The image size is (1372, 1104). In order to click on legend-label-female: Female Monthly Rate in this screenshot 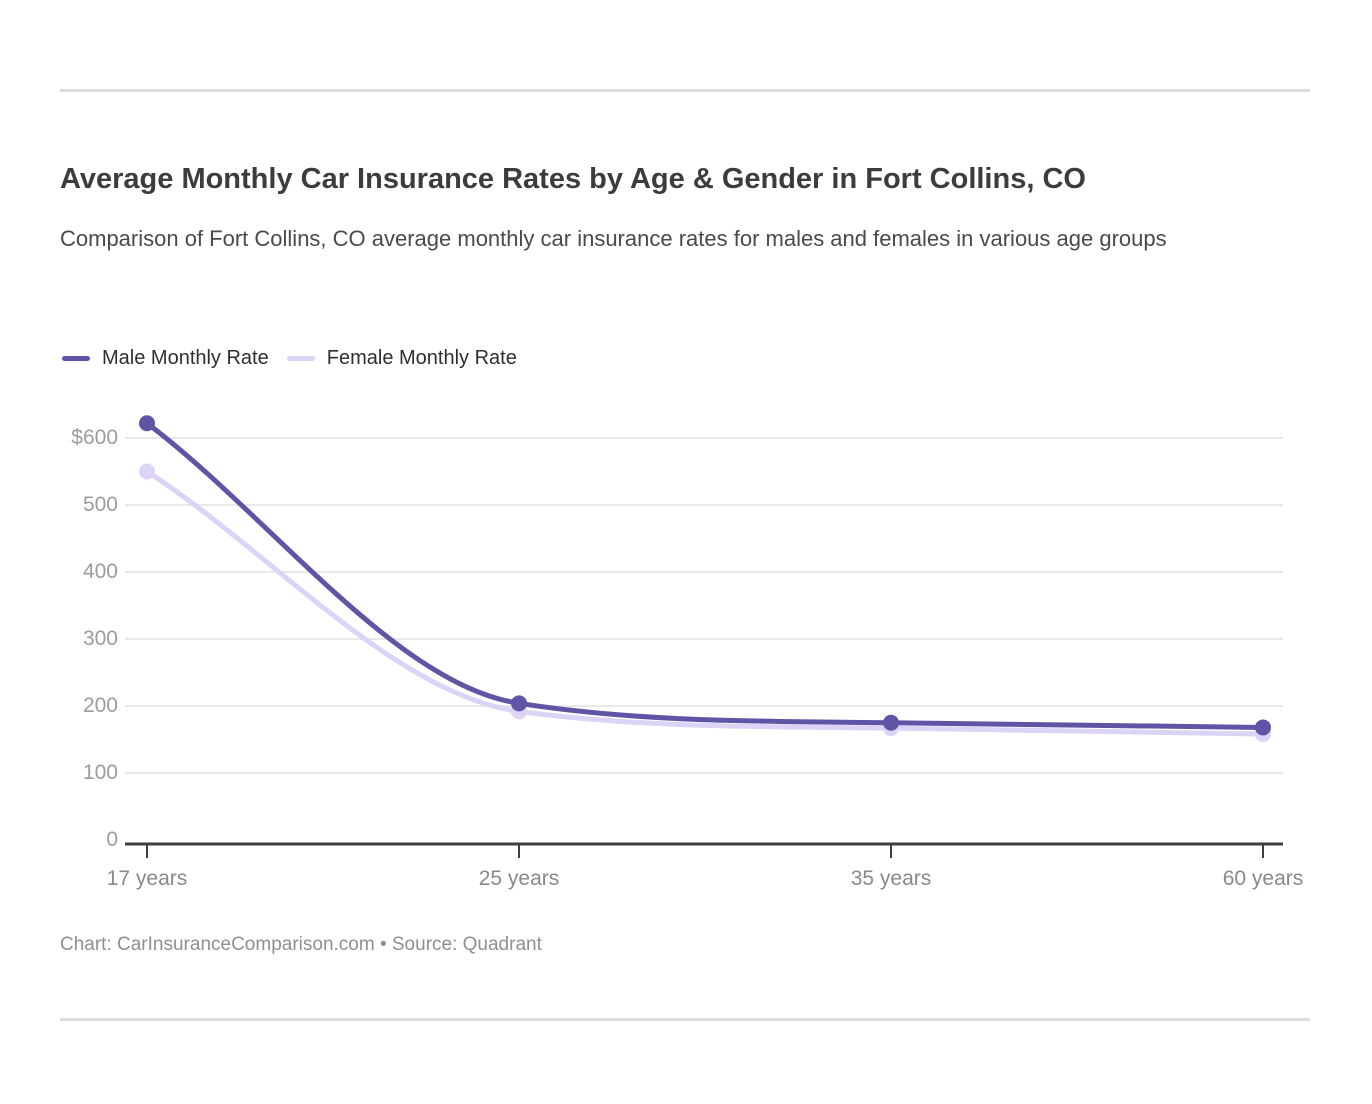, I will do `click(421, 358)`.